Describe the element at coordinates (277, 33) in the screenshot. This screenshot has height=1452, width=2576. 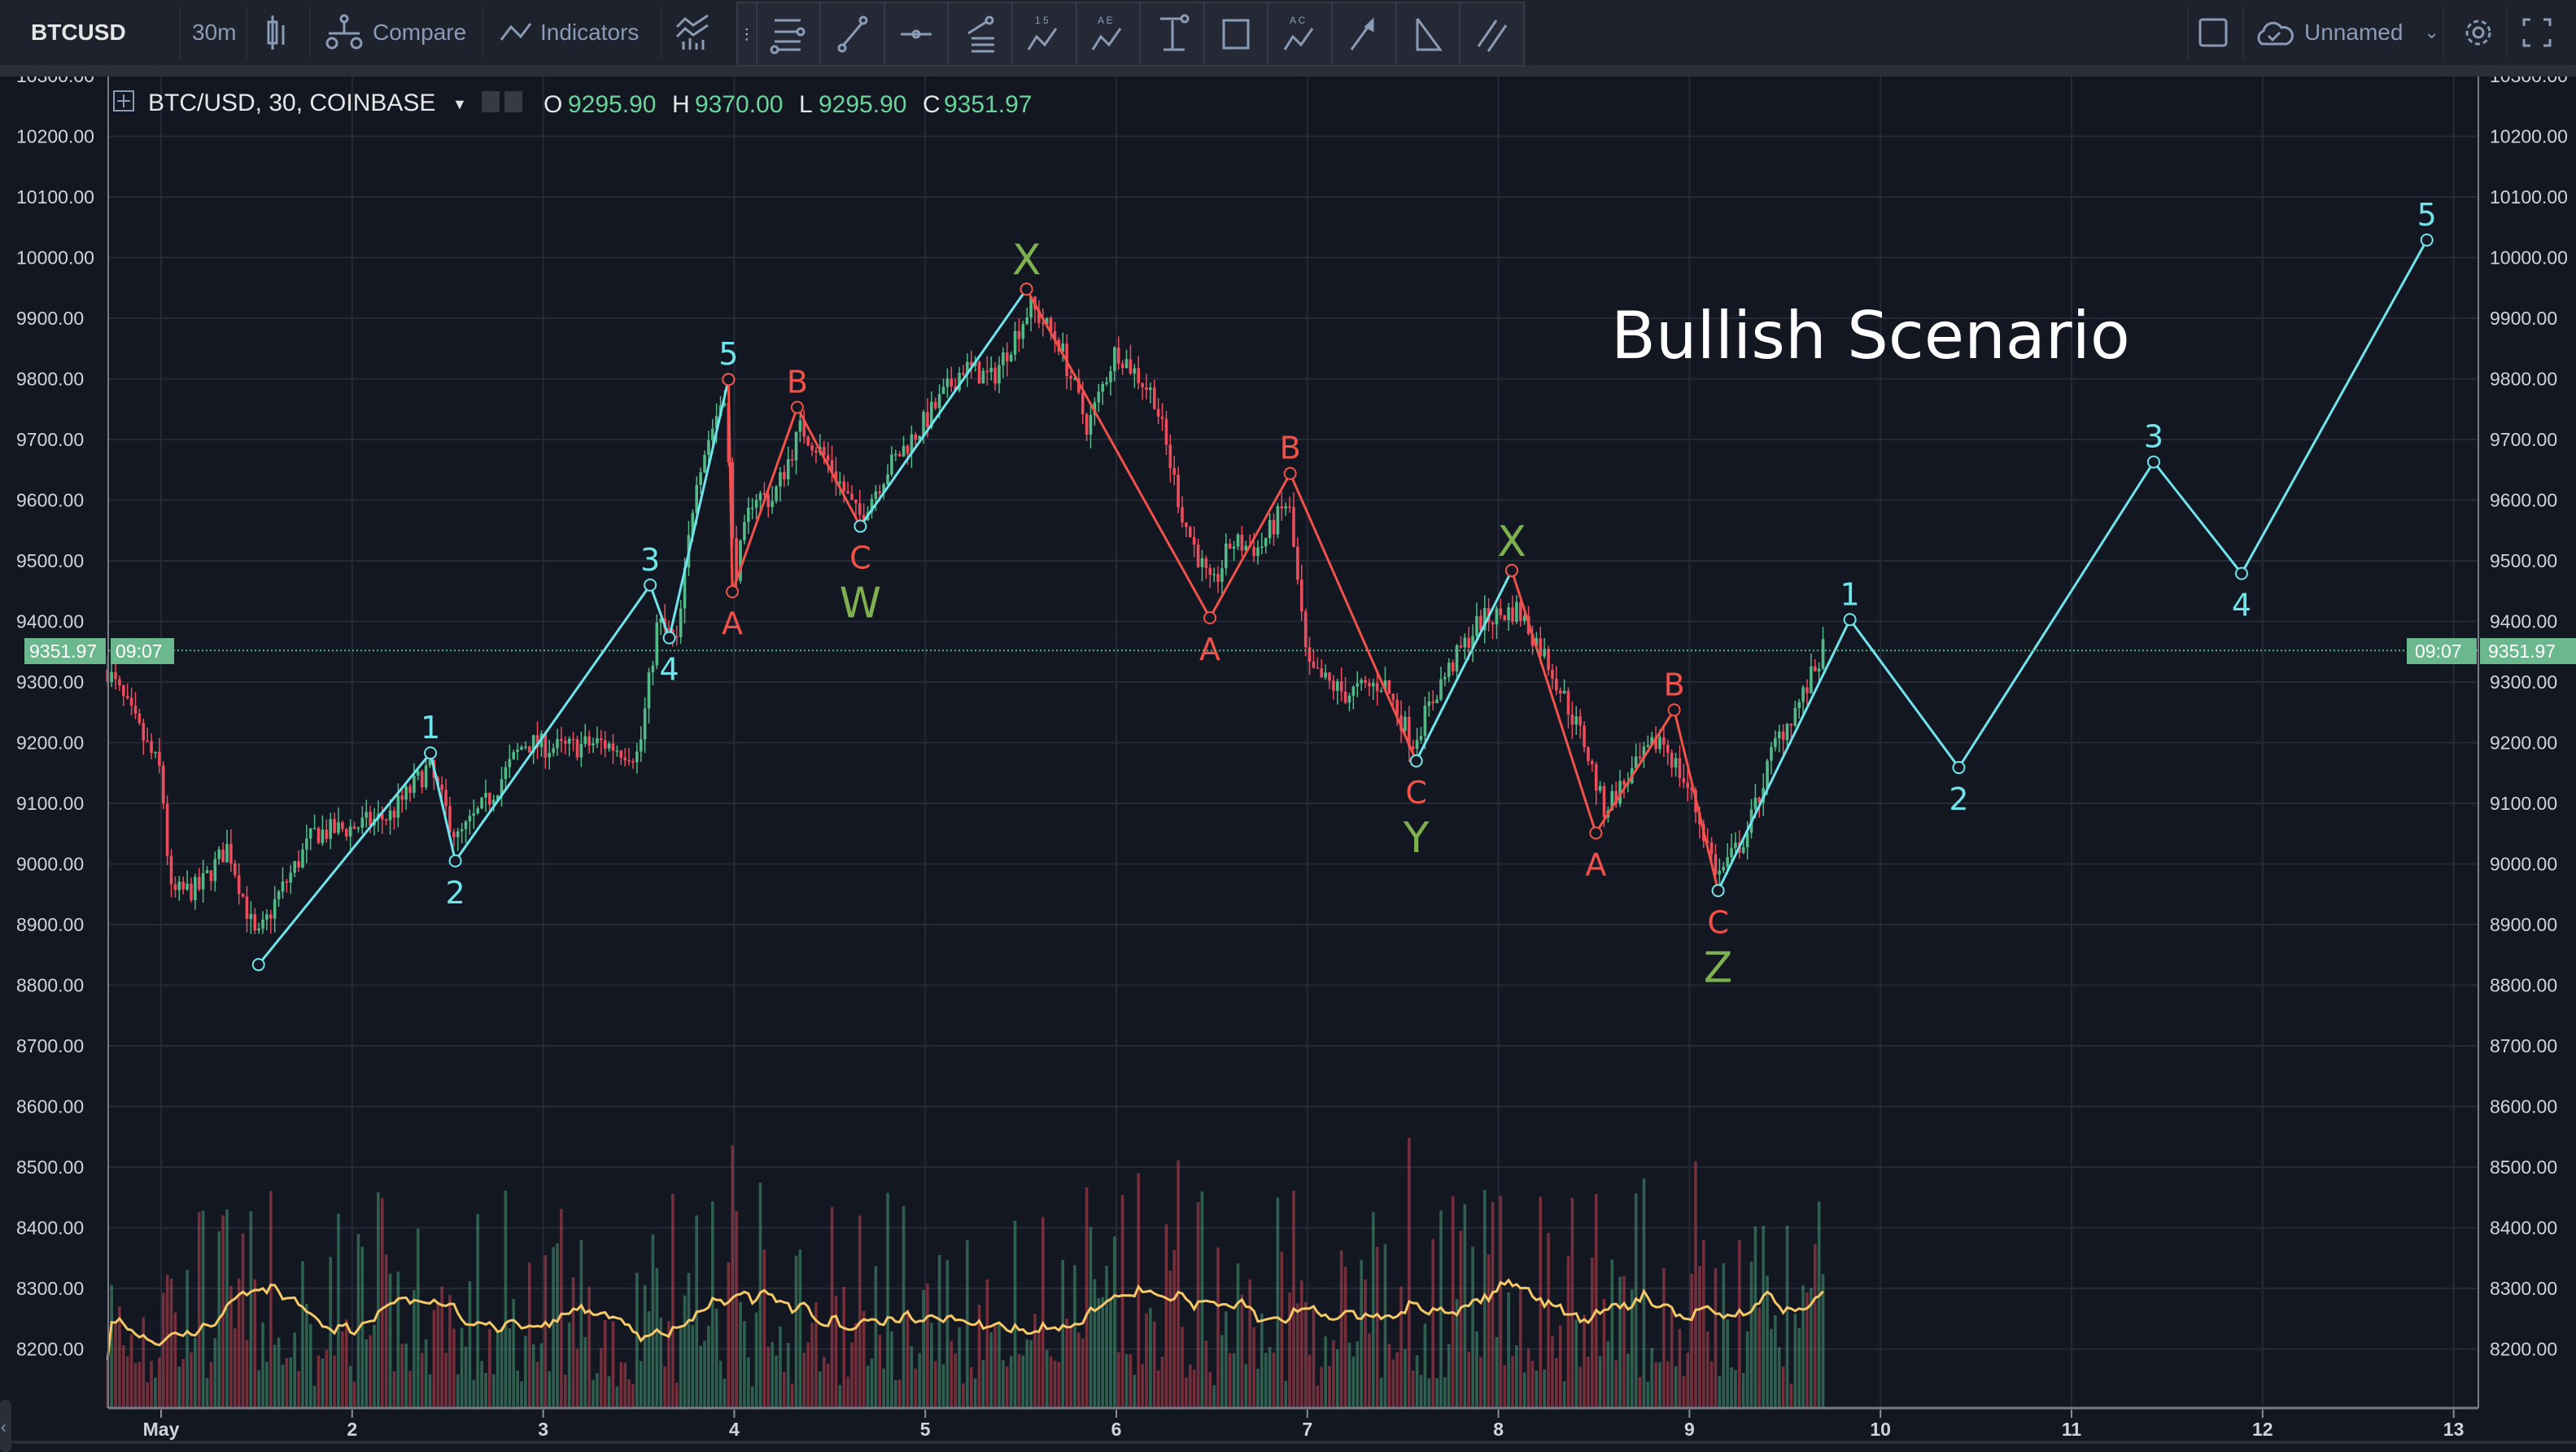
I see `chart-style-button` at that location.